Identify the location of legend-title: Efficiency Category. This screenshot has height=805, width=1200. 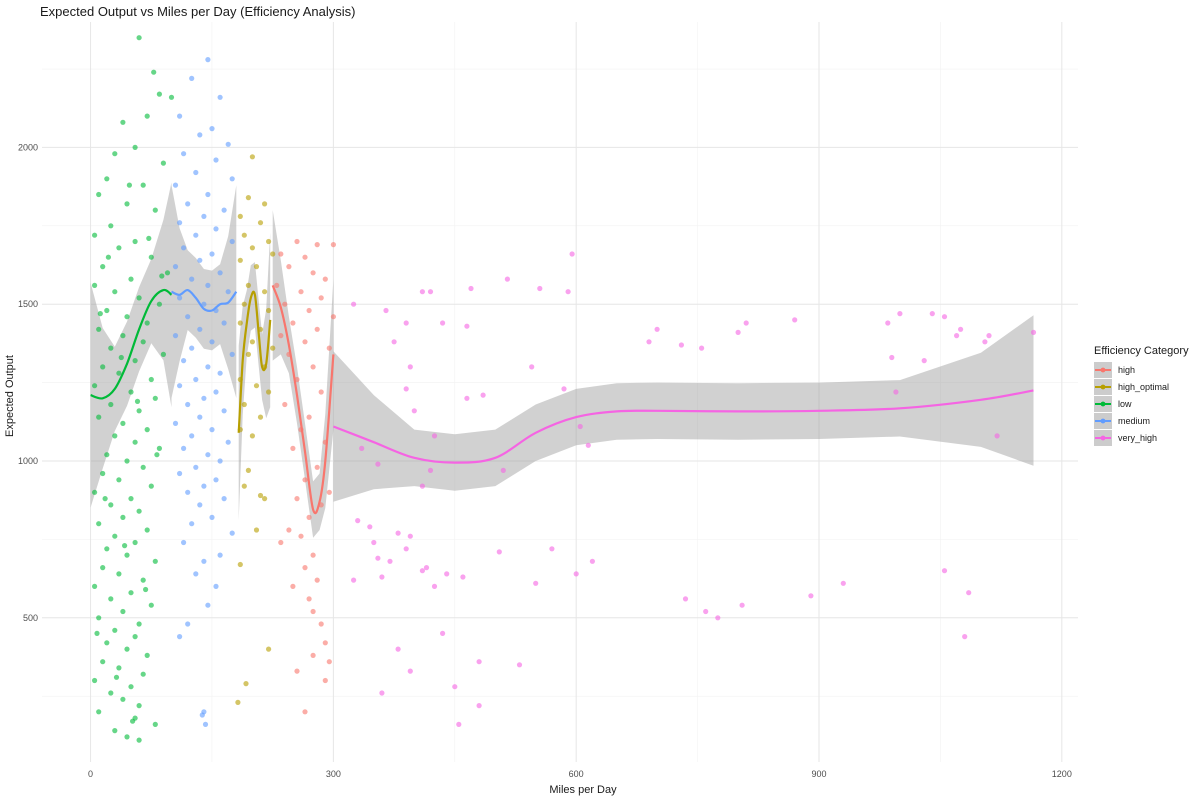
(1141, 351).